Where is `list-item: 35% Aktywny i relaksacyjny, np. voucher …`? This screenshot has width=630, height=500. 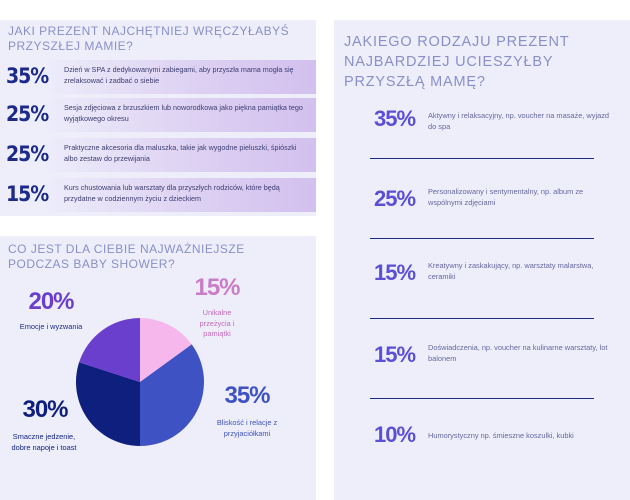
list-item: 35% Aktywny i relaksacyjny, np. voucher … is located at coordinates (482, 123).